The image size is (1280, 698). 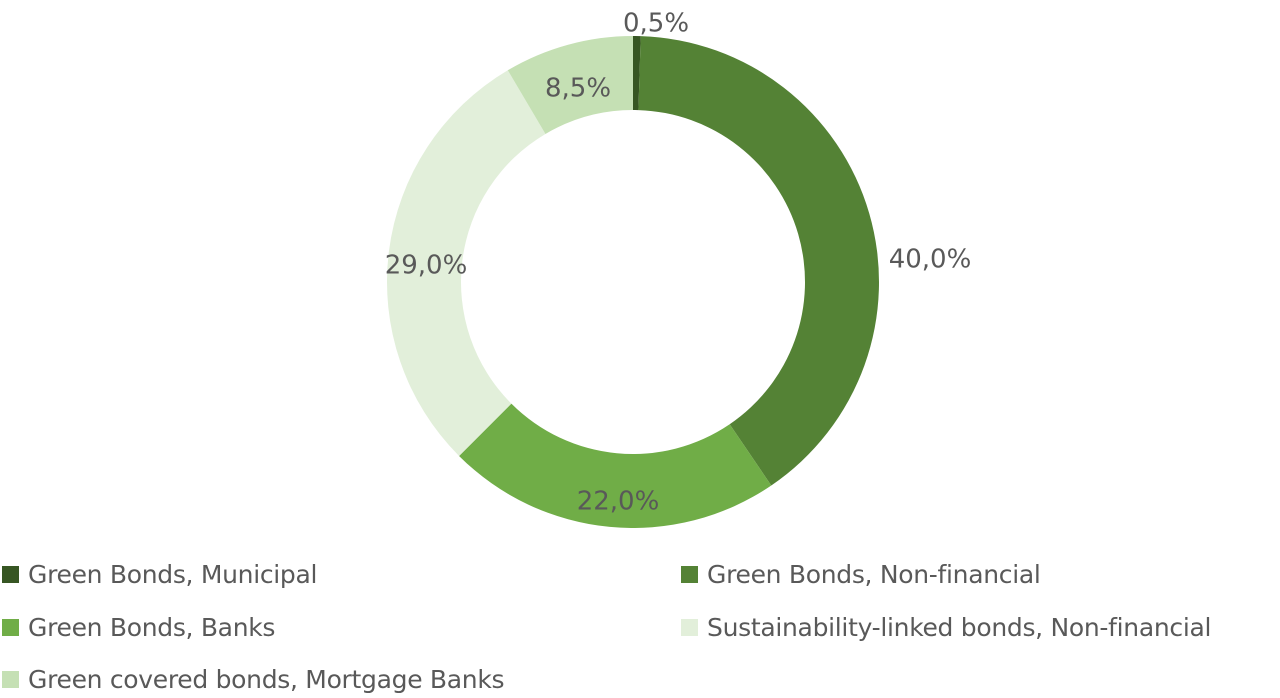 I want to click on data-label: 22,0%, so click(x=618, y=502).